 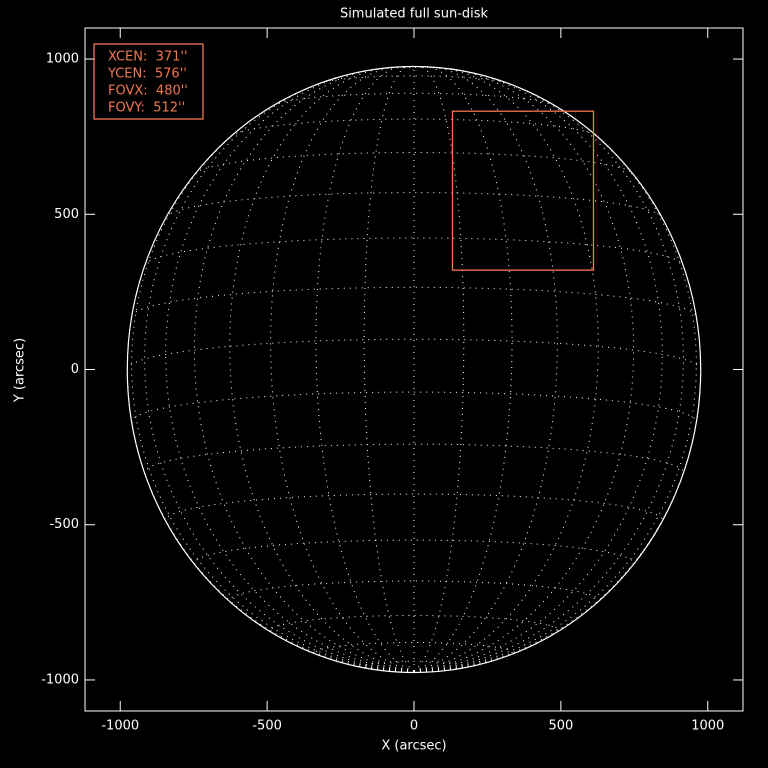 What do you see at coordinates (414, 726) in the screenshot?
I see `x-tick-label: 0` at bounding box center [414, 726].